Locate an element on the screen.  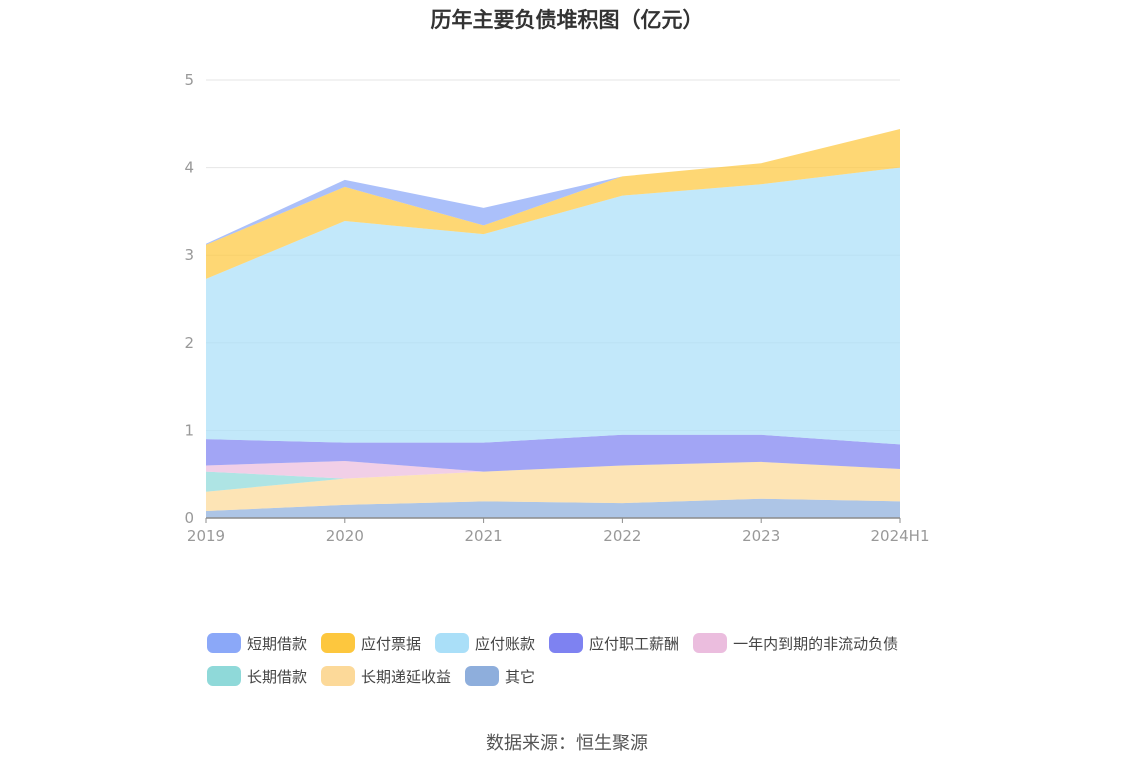
legend-item: 应付账款 is located at coordinates (485, 643).